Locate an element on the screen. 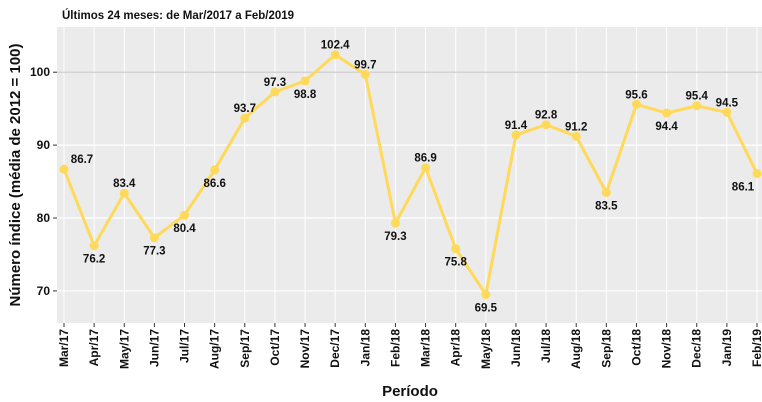  data-label: 69.5 is located at coordinates (486, 309).